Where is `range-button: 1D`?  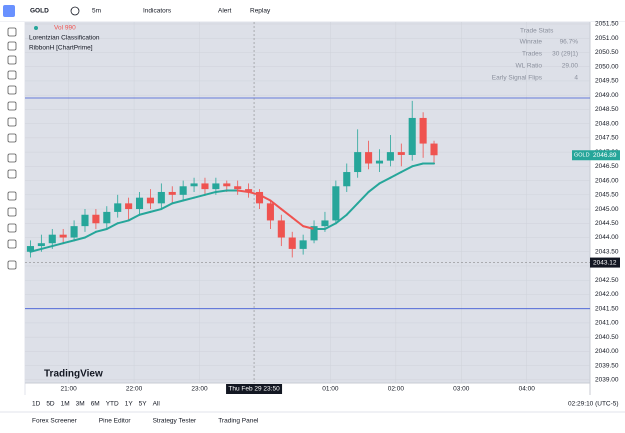
range-button: 1D is located at coordinates (36, 404).